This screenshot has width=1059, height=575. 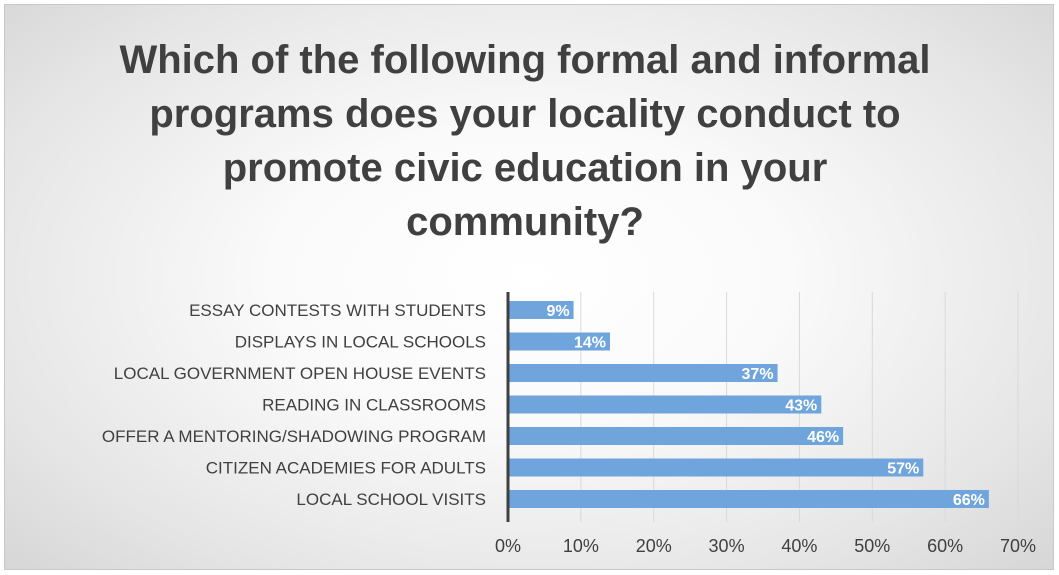 I want to click on category-label: DISPLAYS IN LOCAL SCHOOLS, so click(x=360, y=342).